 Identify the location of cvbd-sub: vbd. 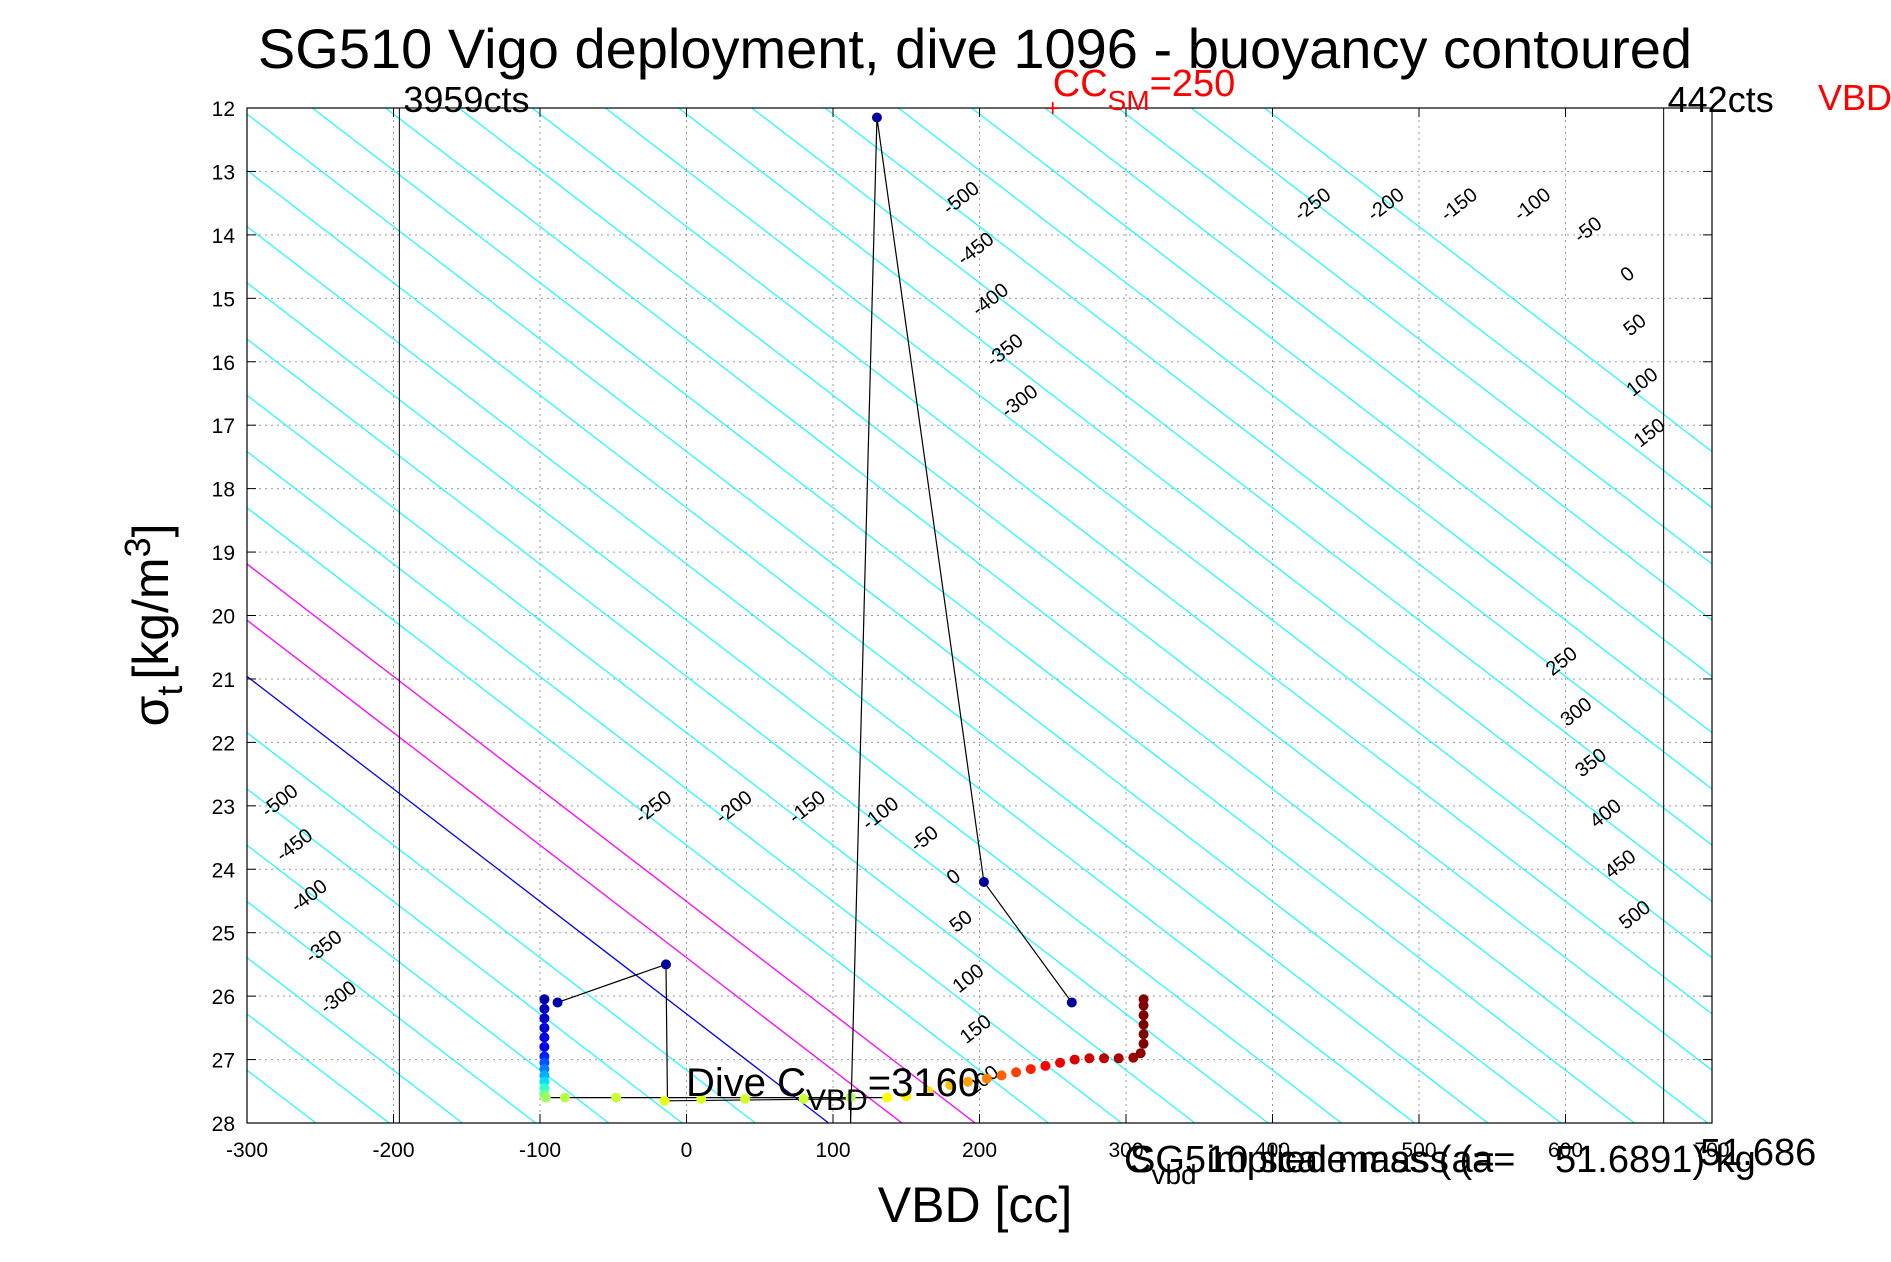
(1173, 1174).